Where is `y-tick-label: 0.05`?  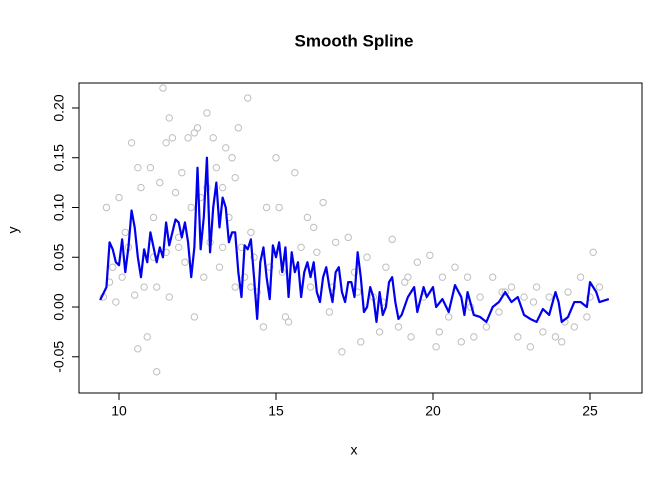 y-tick-label: 0.05 is located at coordinates (59, 256).